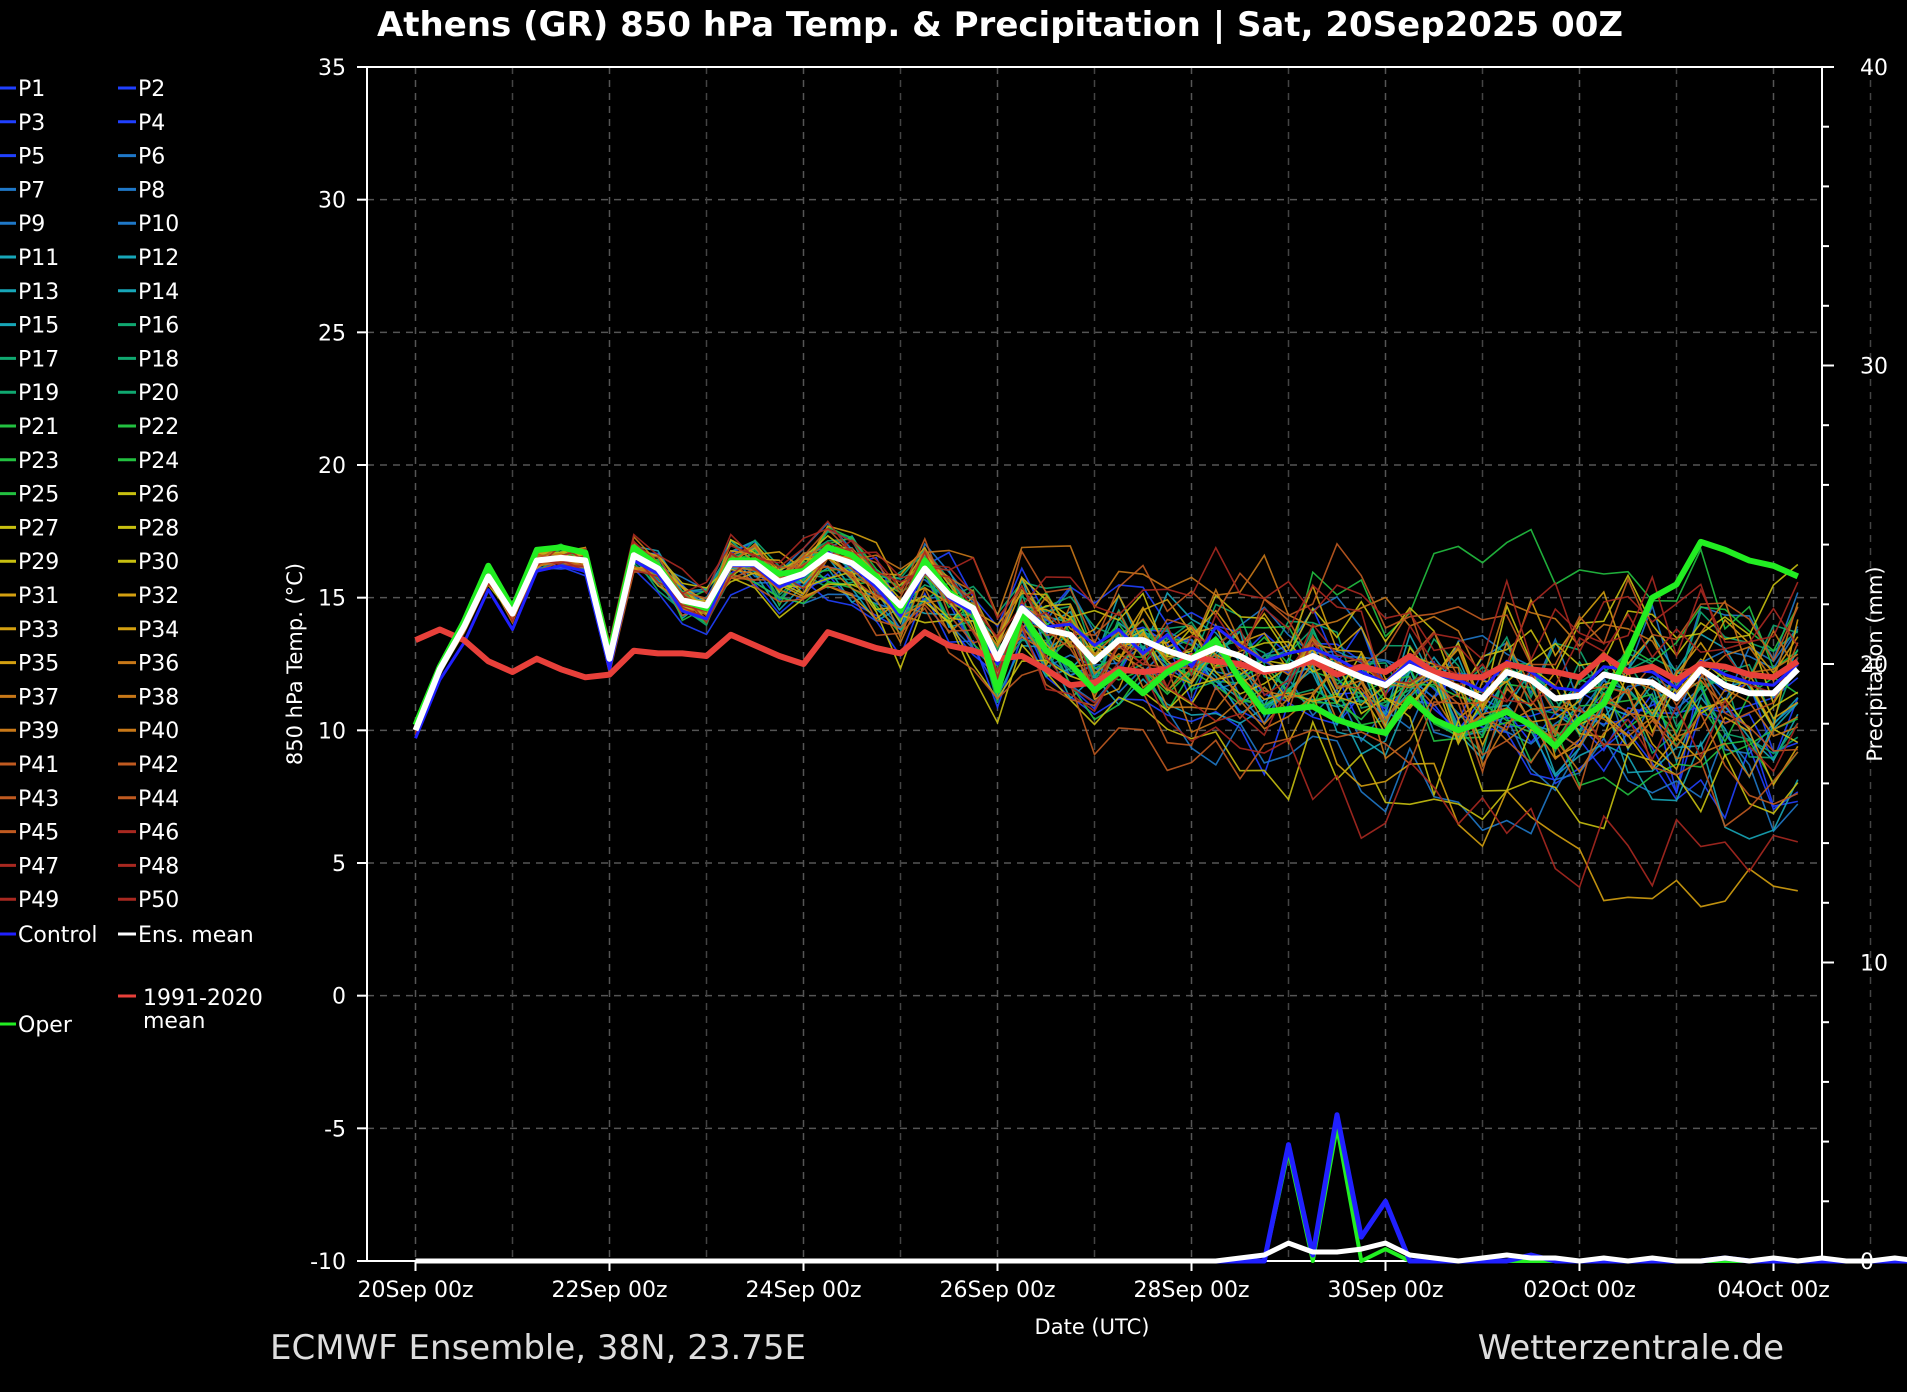  What do you see at coordinates (158, 562) in the screenshot?
I see `legend-label-p30: P30` at bounding box center [158, 562].